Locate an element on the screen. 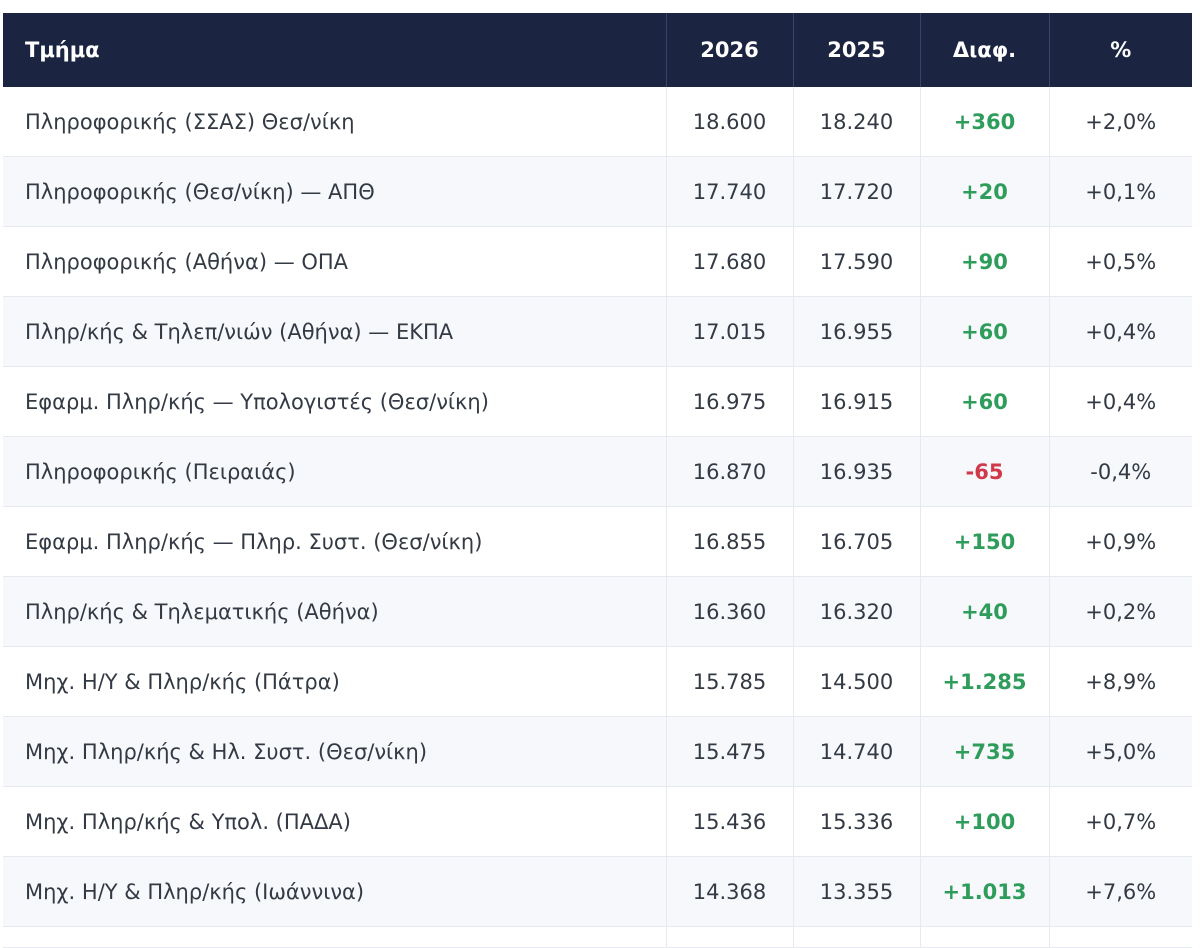  table-header: Τμήμα 2026 2025 Διαφ. % is located at coordinates (597, 50).